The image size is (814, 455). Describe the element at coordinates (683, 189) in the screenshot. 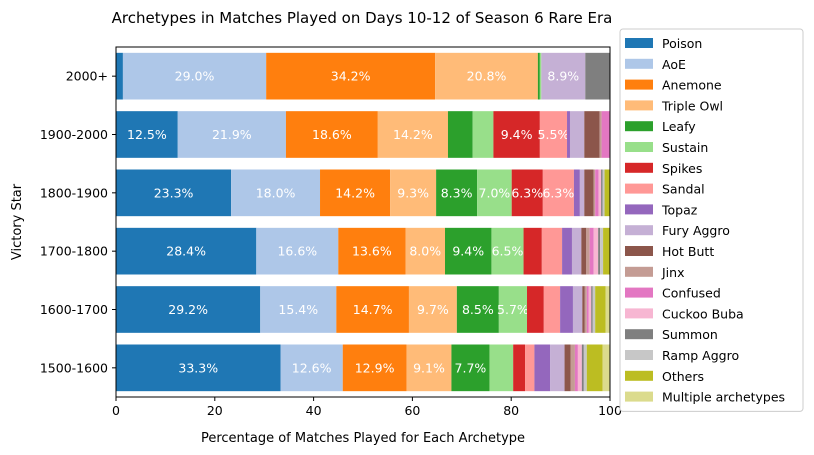

I see `legend-label: Sandal` at that location.